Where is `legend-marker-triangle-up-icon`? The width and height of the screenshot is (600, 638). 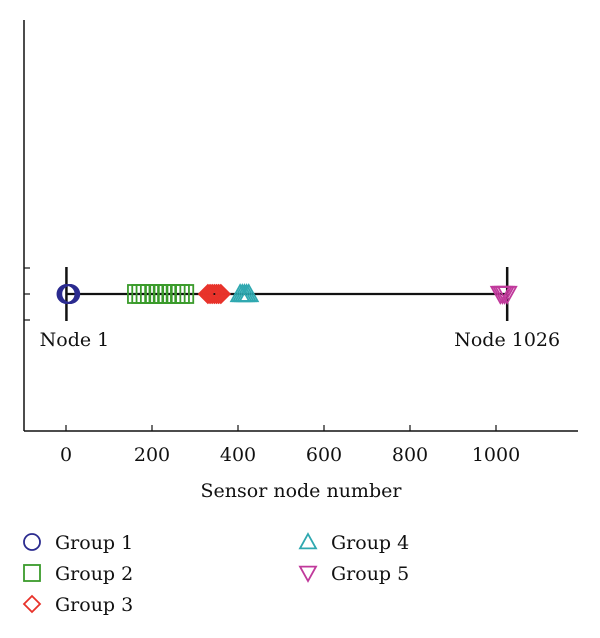
legend-marker-triangle-up-icon is located at coordinates (308, 541).